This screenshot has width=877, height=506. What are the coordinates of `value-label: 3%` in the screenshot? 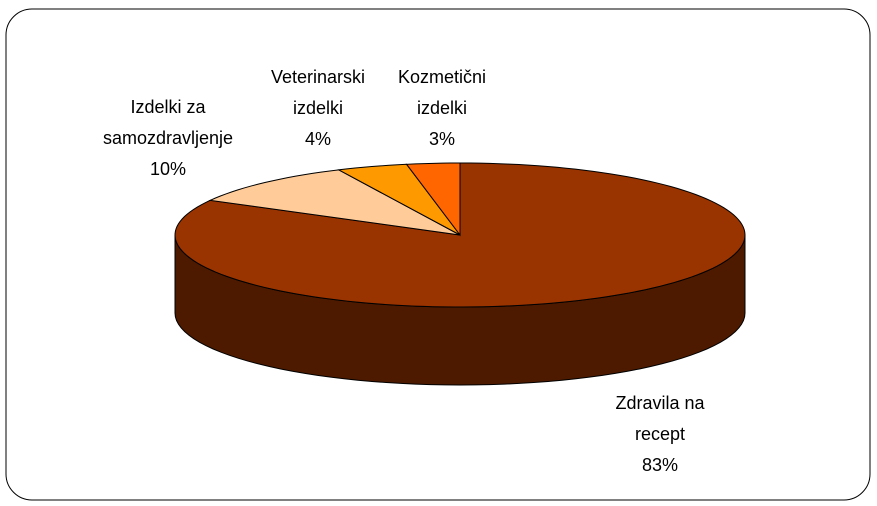 It's located at (441, 139).